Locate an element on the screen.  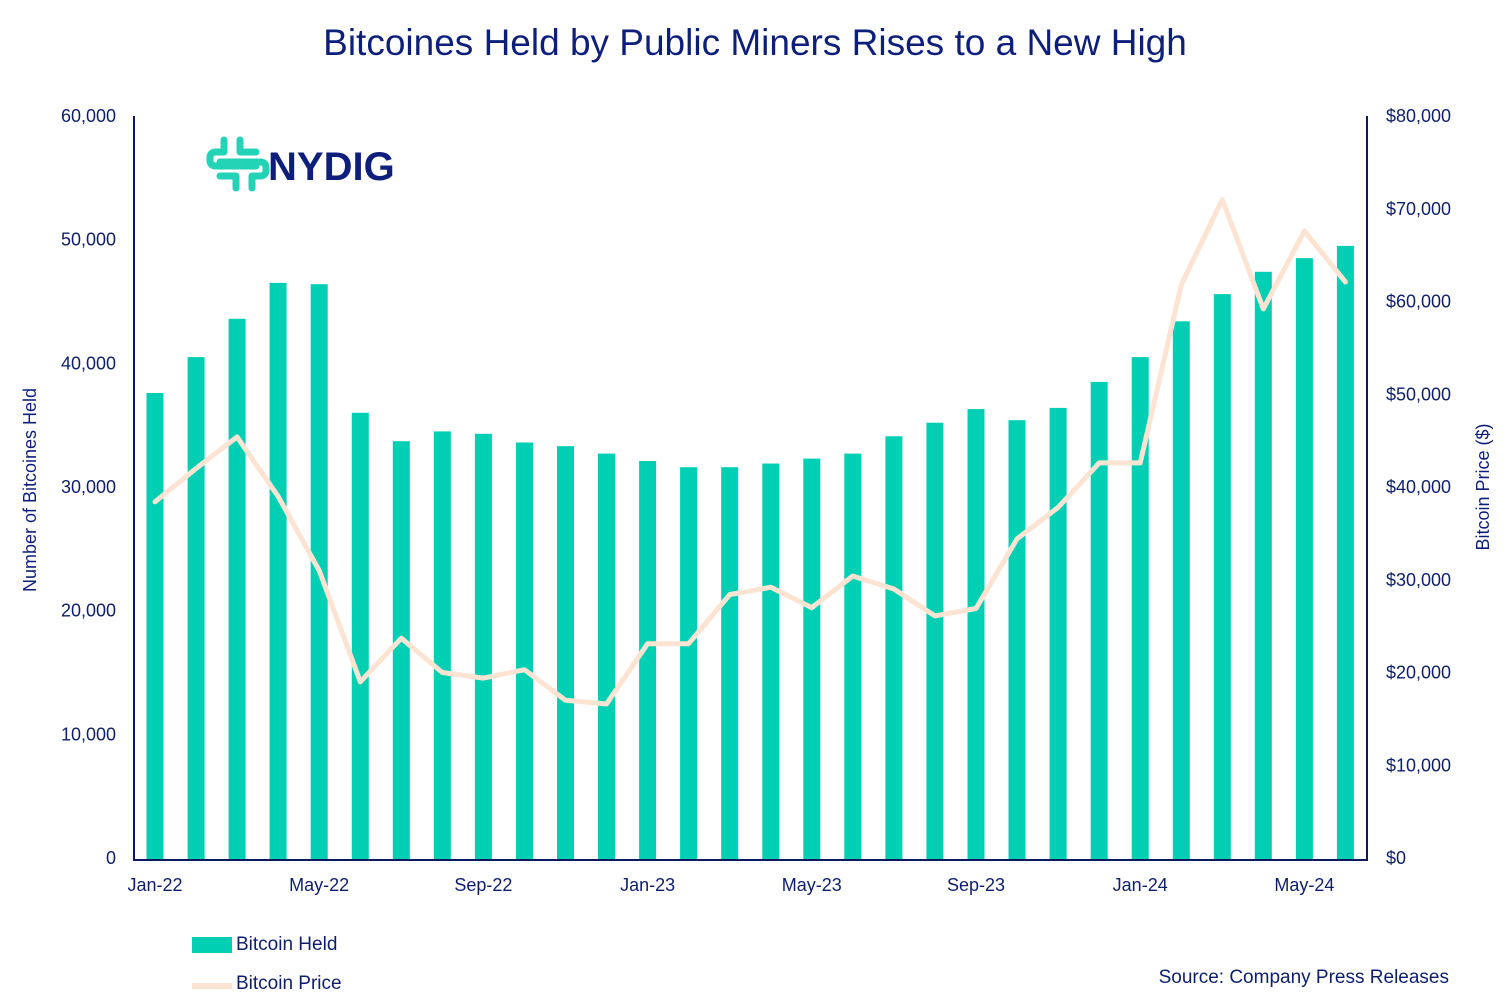
right-tick-label: $20,000 is located at coordinates (1418, 673).